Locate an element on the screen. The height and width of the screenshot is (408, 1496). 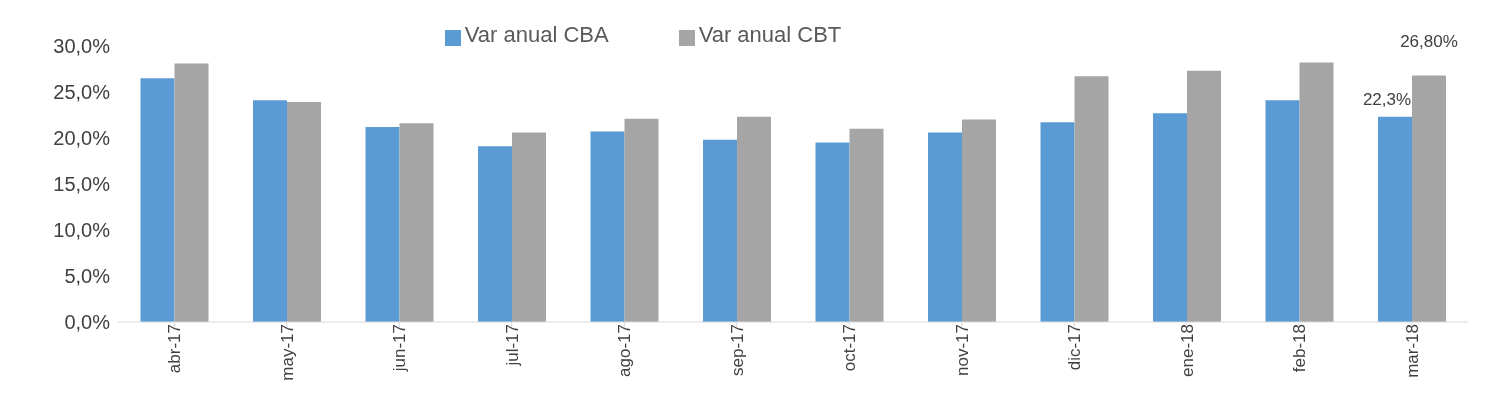
legend-label: Var anual CBA is located at coordinates (536, 34).